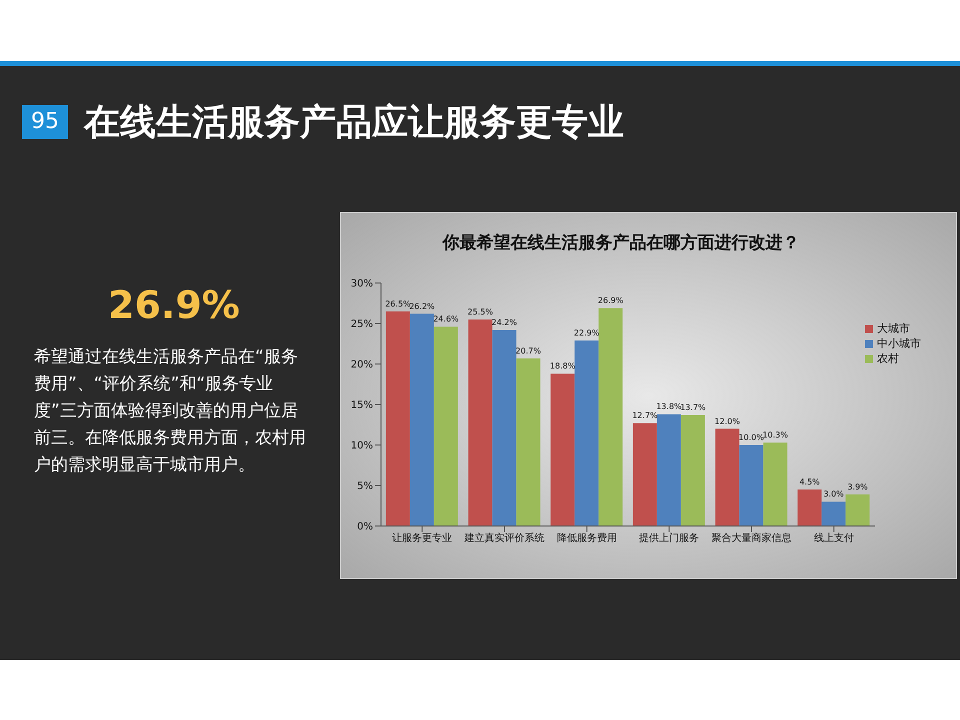 Image resolution: width=960 pixels, height=720 pixels. I want to click on y-tick-label: 0%, so click(365, 527).